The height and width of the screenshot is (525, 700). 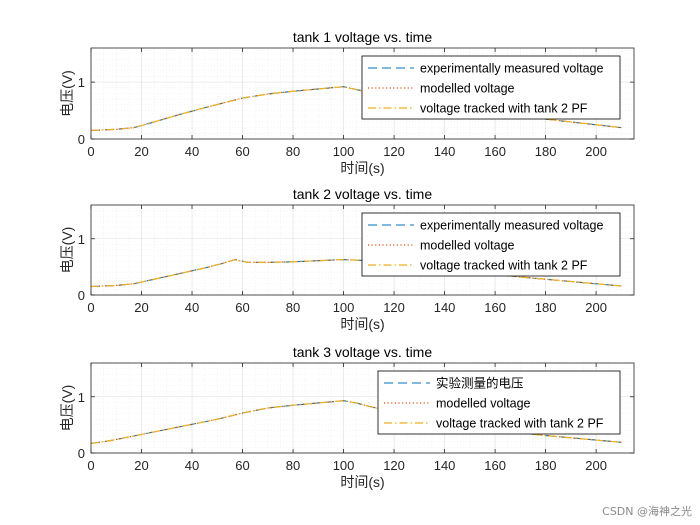 I want to click on grid, so click(x=362, y=93).